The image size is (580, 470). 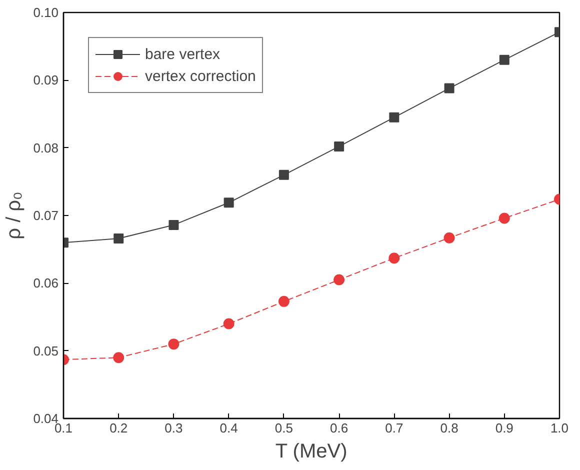 I want to click on x-tick-label: 0.8, so click(x=449, y=428).